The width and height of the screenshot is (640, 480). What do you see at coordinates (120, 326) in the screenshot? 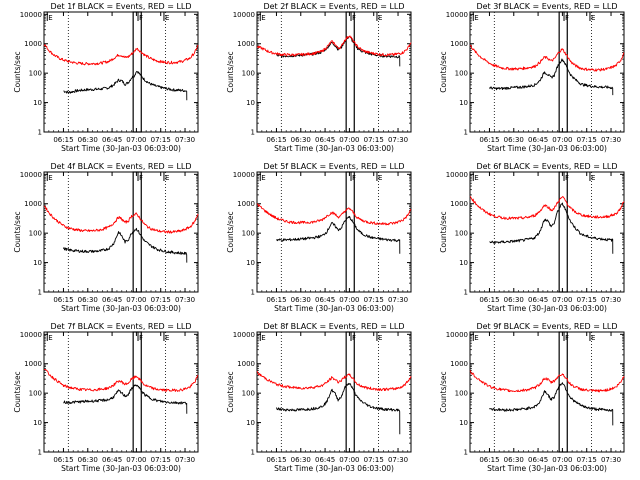
I see `panel-title: Det 7f BLACK = Events, RED = LLD` at bounding box center [120, 326].